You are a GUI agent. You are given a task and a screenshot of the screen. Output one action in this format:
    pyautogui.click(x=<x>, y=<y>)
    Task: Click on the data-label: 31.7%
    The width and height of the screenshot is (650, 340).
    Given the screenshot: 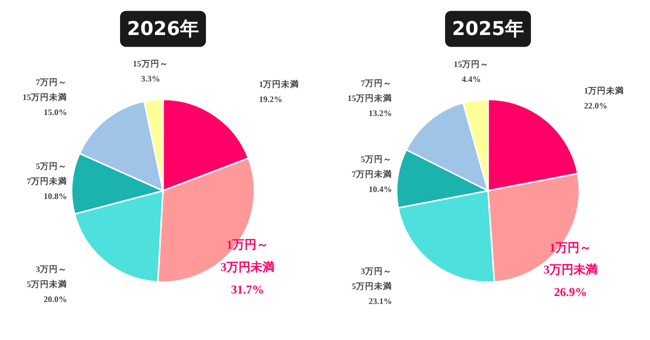 What is the action you would take?
    pyautogui.click(x=247, y=289)
    